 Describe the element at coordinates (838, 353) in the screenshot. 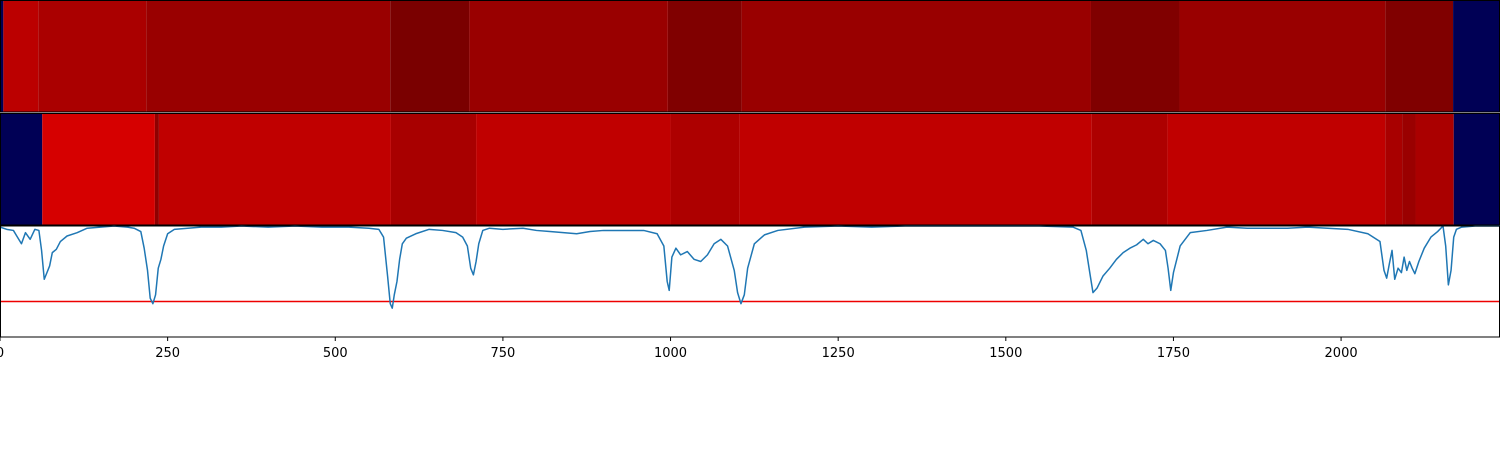

I see `x-tick-label: 1250` at that location.